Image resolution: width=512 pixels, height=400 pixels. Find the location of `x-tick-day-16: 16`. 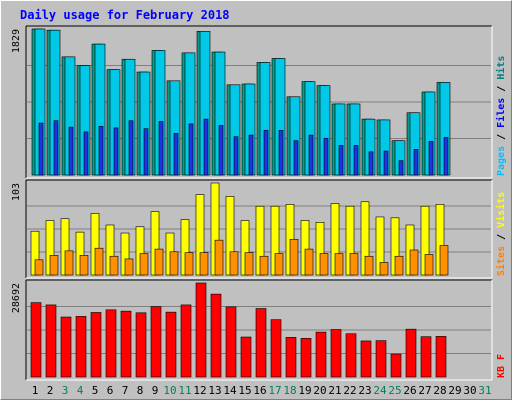

x-tick-day-16: 16 is located at coordinates (259, 390).